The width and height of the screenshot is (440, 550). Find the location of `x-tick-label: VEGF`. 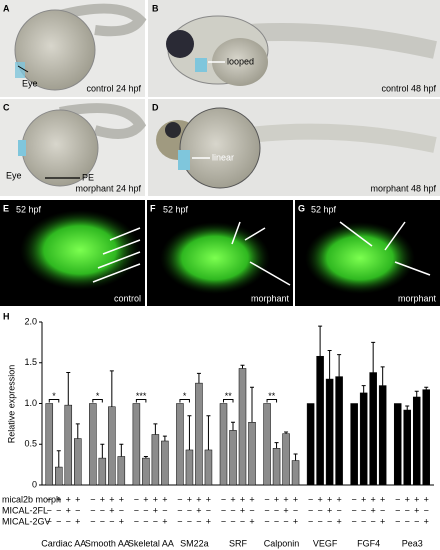

x-tick-label: VEGF is located at coordinates (325, 543).